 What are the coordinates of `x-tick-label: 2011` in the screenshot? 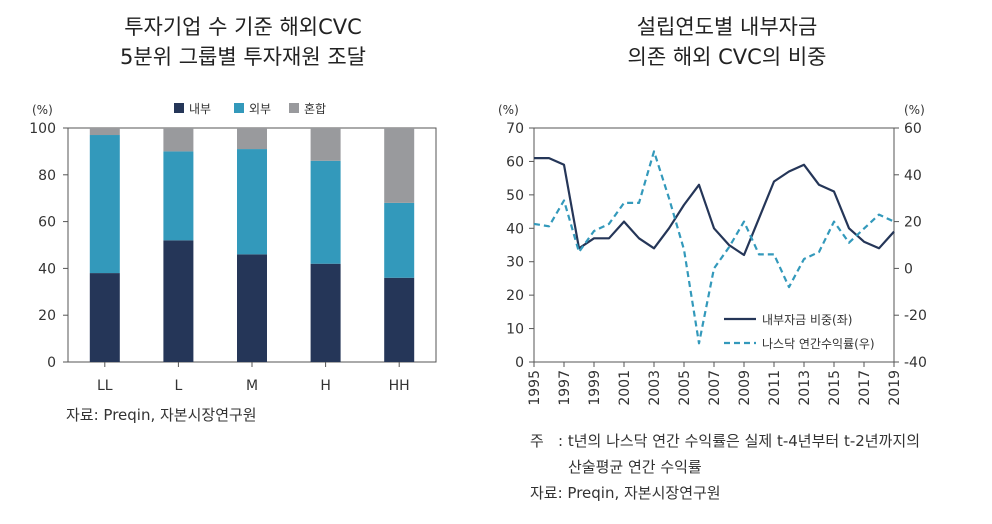 It's located at (775, 388).